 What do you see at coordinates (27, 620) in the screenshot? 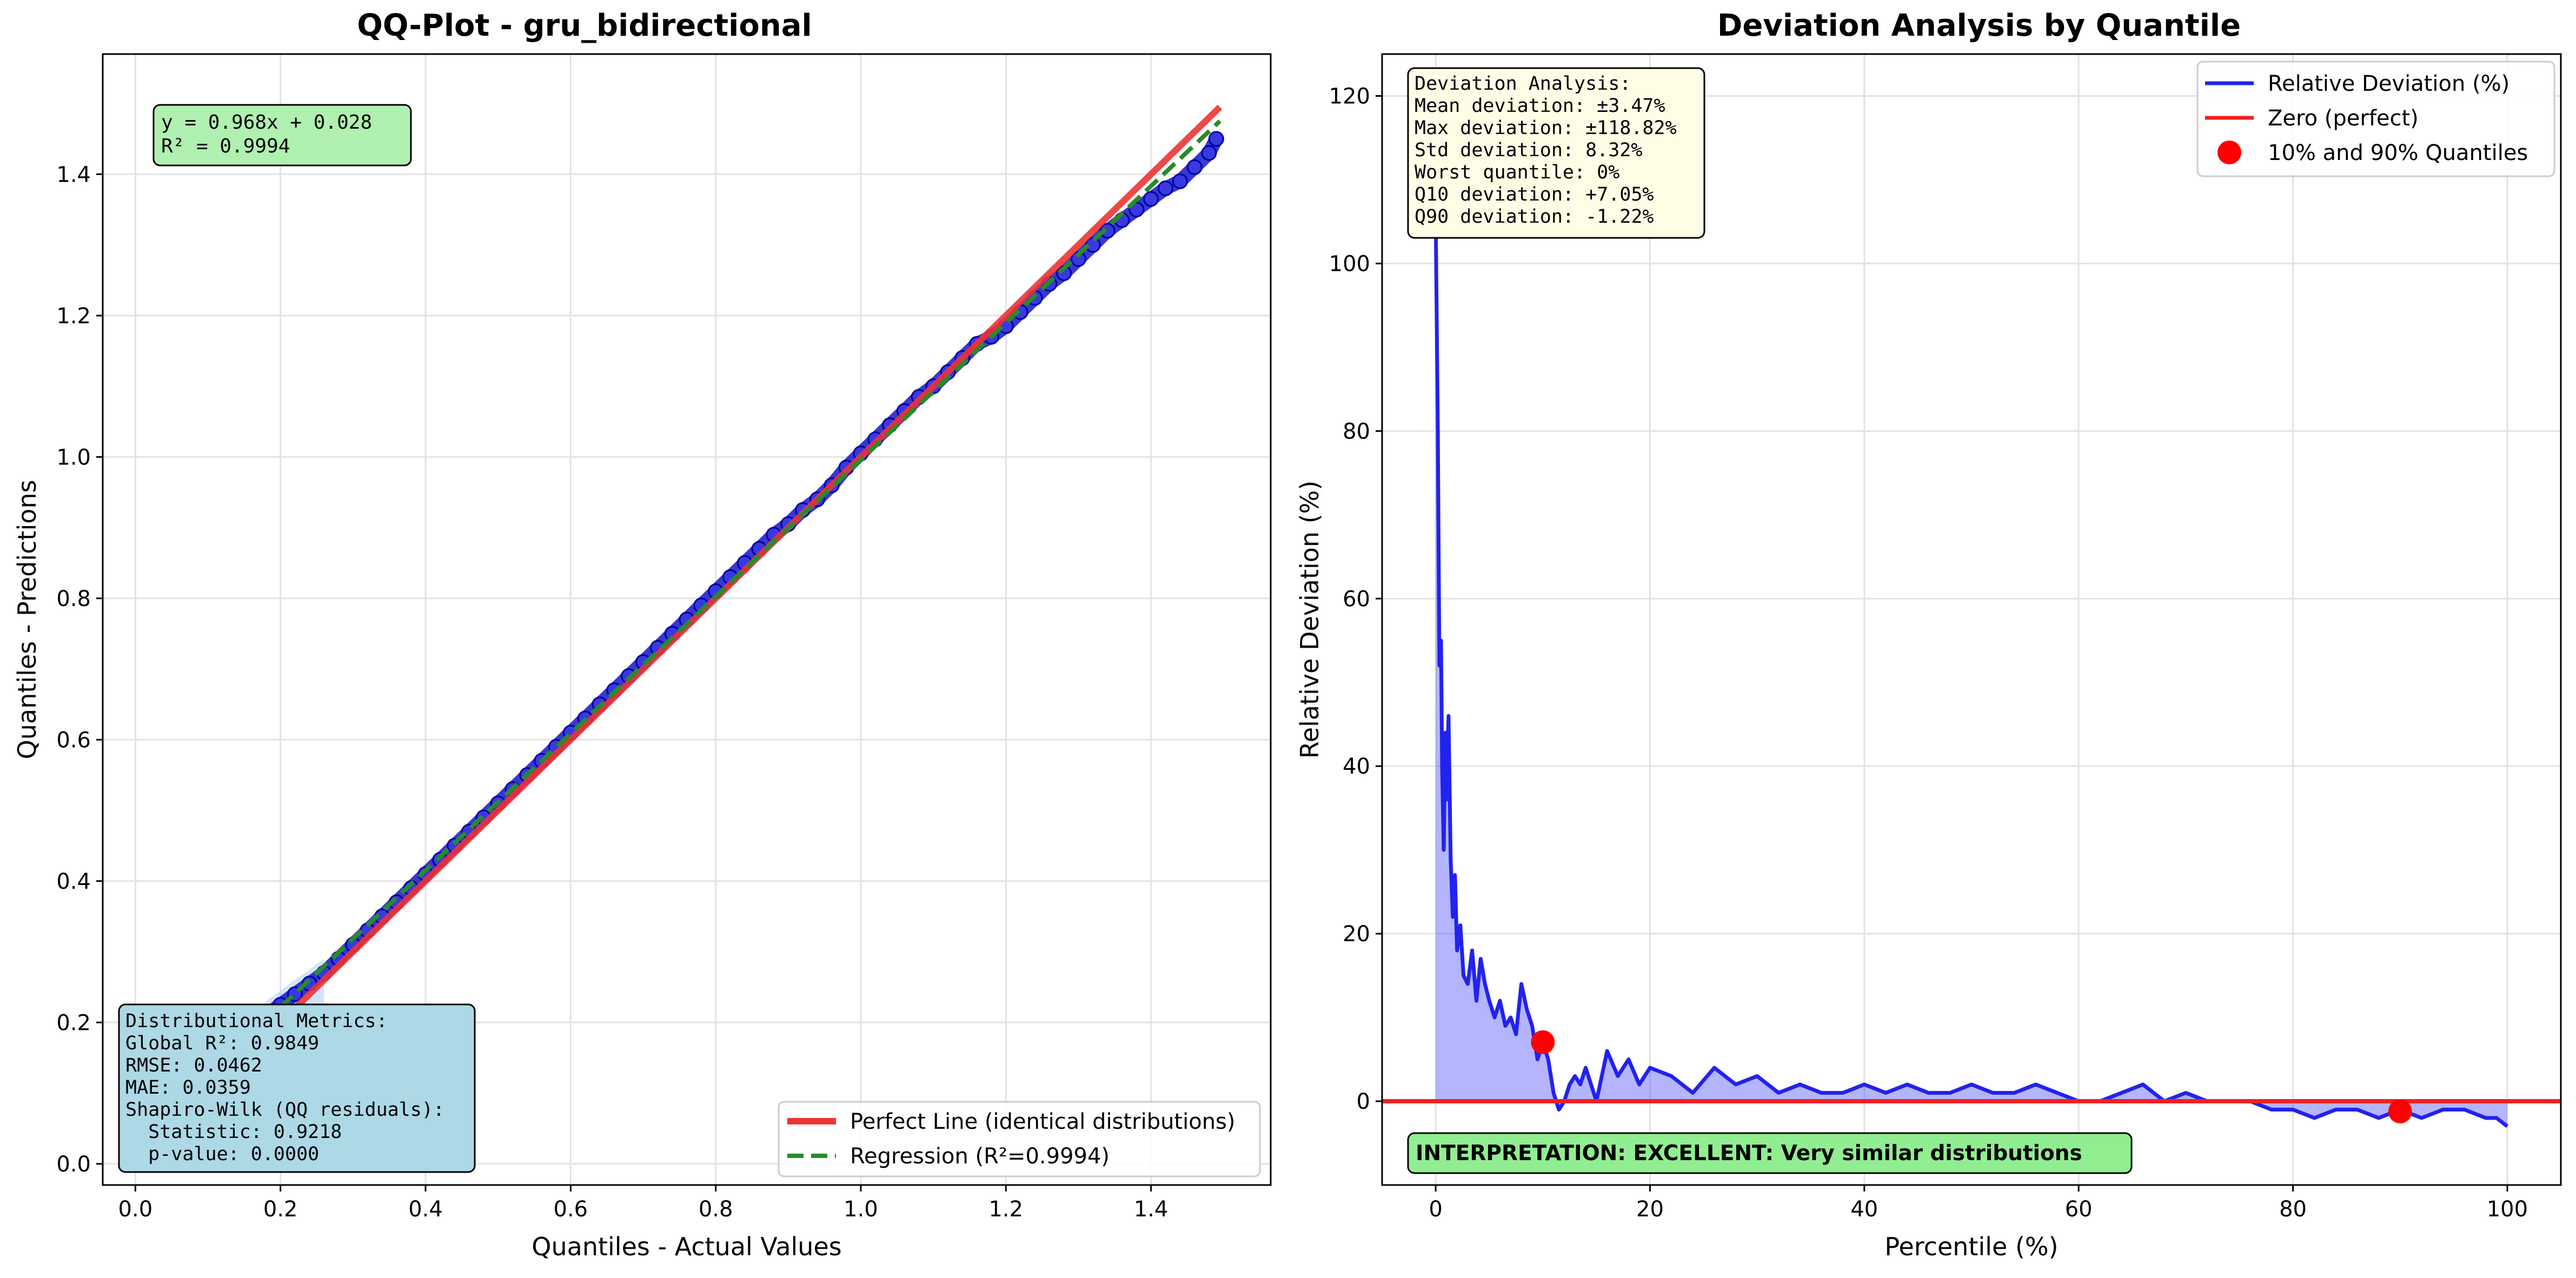
I see `qq-plot-y-label: Quantiles - Predictions` at bounding box center [27, 620].